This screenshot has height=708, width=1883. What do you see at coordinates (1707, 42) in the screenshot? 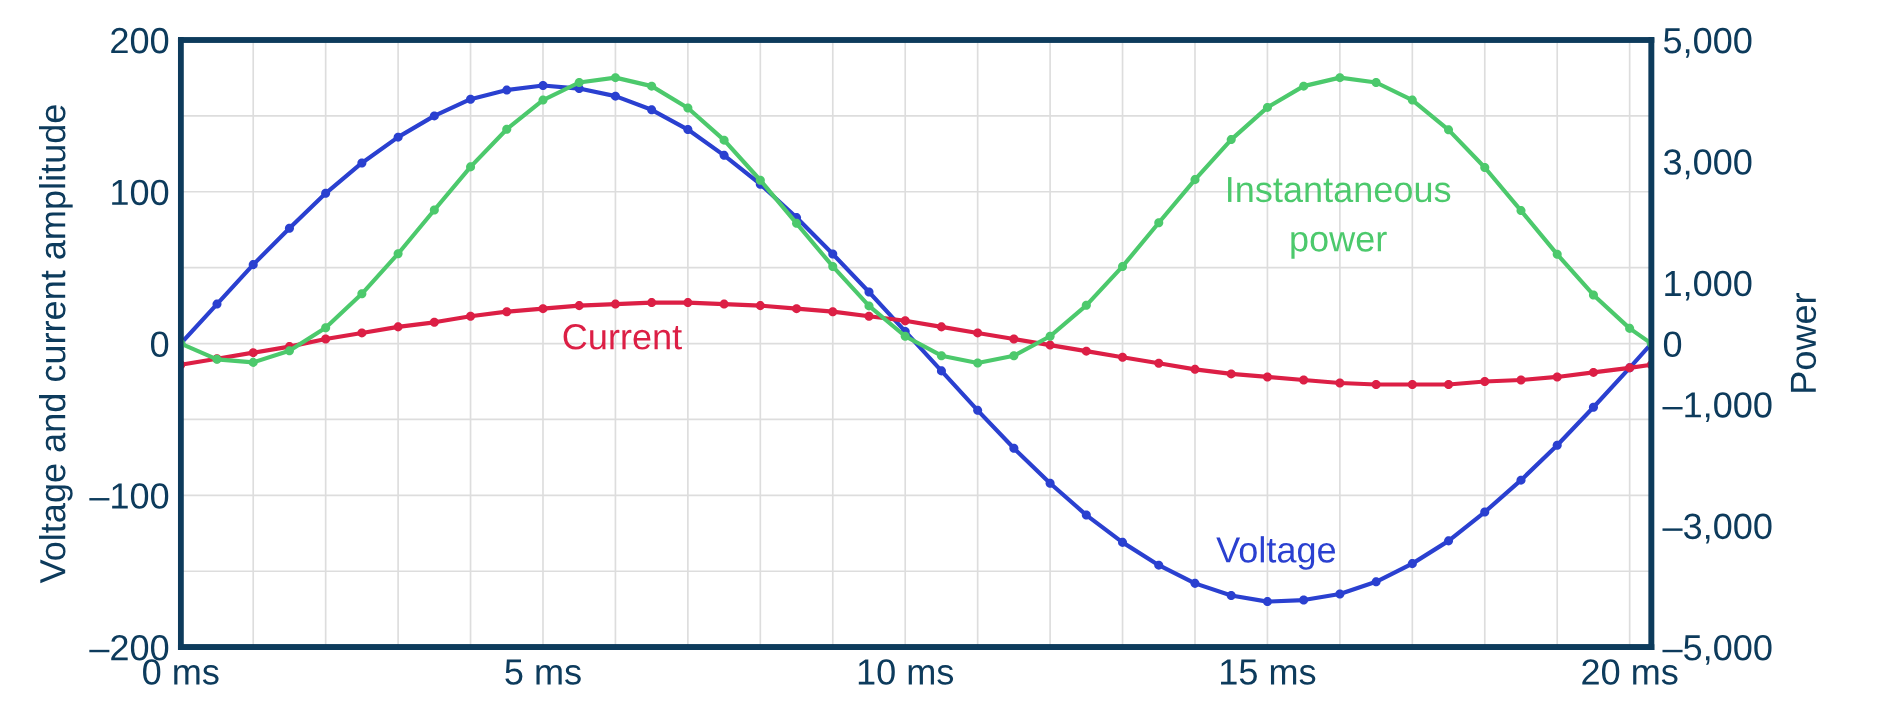
I see `y2-tick-label: 5,000` at bounding box center [1707, 42].